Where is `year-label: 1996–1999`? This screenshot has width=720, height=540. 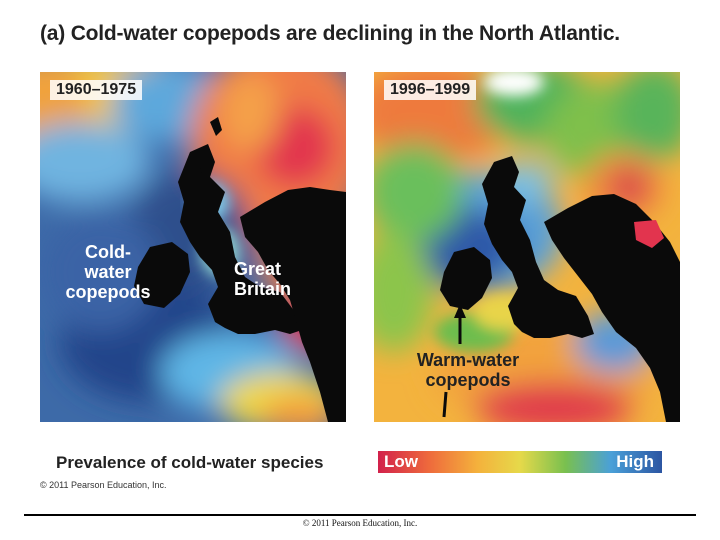
year-label: 1996–1999 is located at coordinates (430, 90).